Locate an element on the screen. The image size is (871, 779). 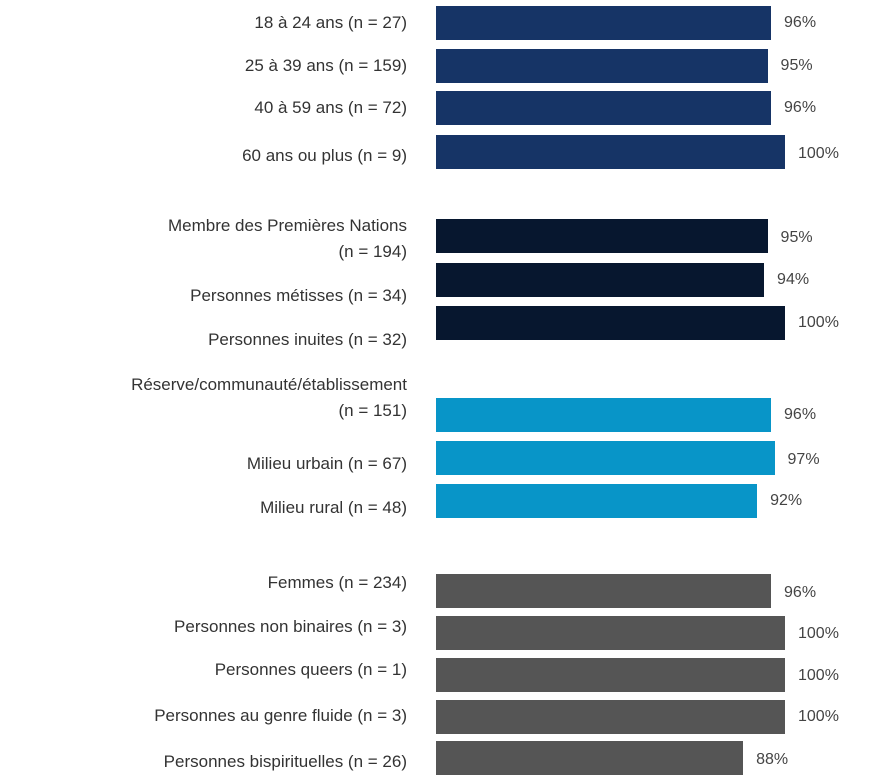
value-label: 88% is located at coordinates (772, 759).